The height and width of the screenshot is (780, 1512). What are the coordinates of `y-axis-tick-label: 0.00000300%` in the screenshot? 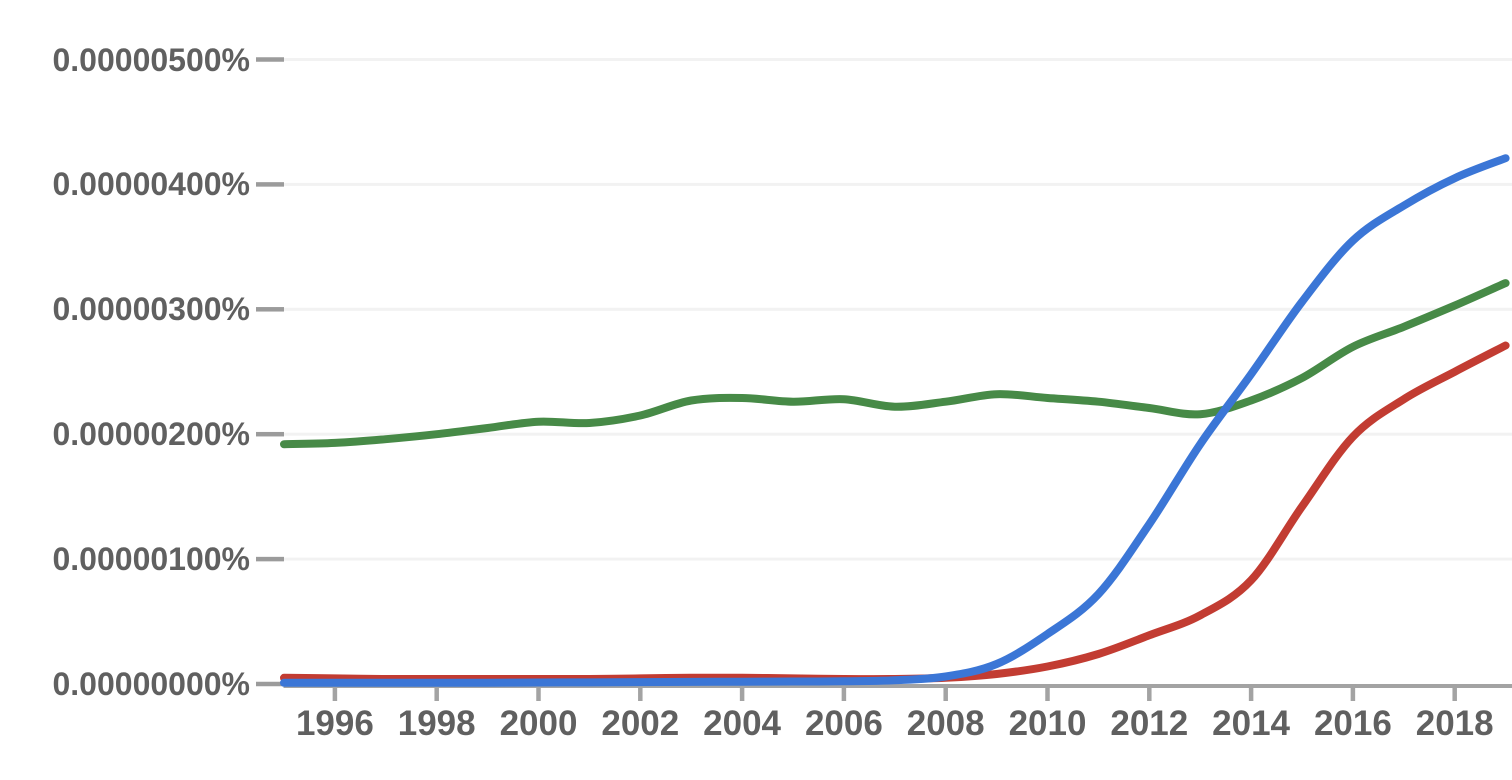 It's located at (151, 309).